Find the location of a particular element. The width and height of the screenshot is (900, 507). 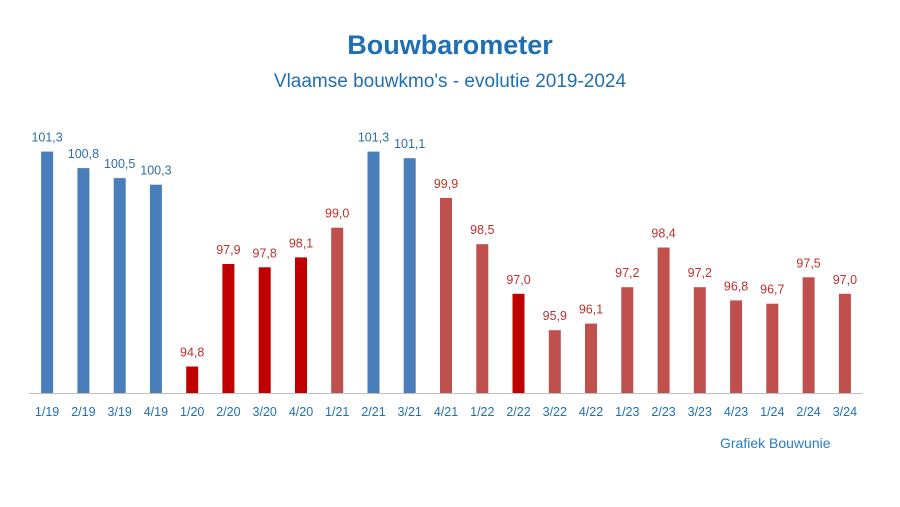

x-tick-label: 1/21 is located at coordinates (337, 412).